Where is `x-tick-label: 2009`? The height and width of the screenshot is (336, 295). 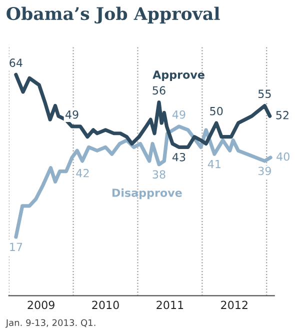
x-tick-label: 2009 is located at coordinates (41, 305).